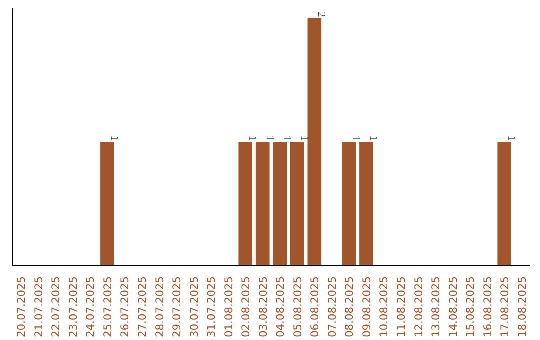 This screenshot has height=340, width=540. Describe the element at coordinates (453, 307) in the screenshot. I see `x-tick-label: 14.08.2025` at that location.